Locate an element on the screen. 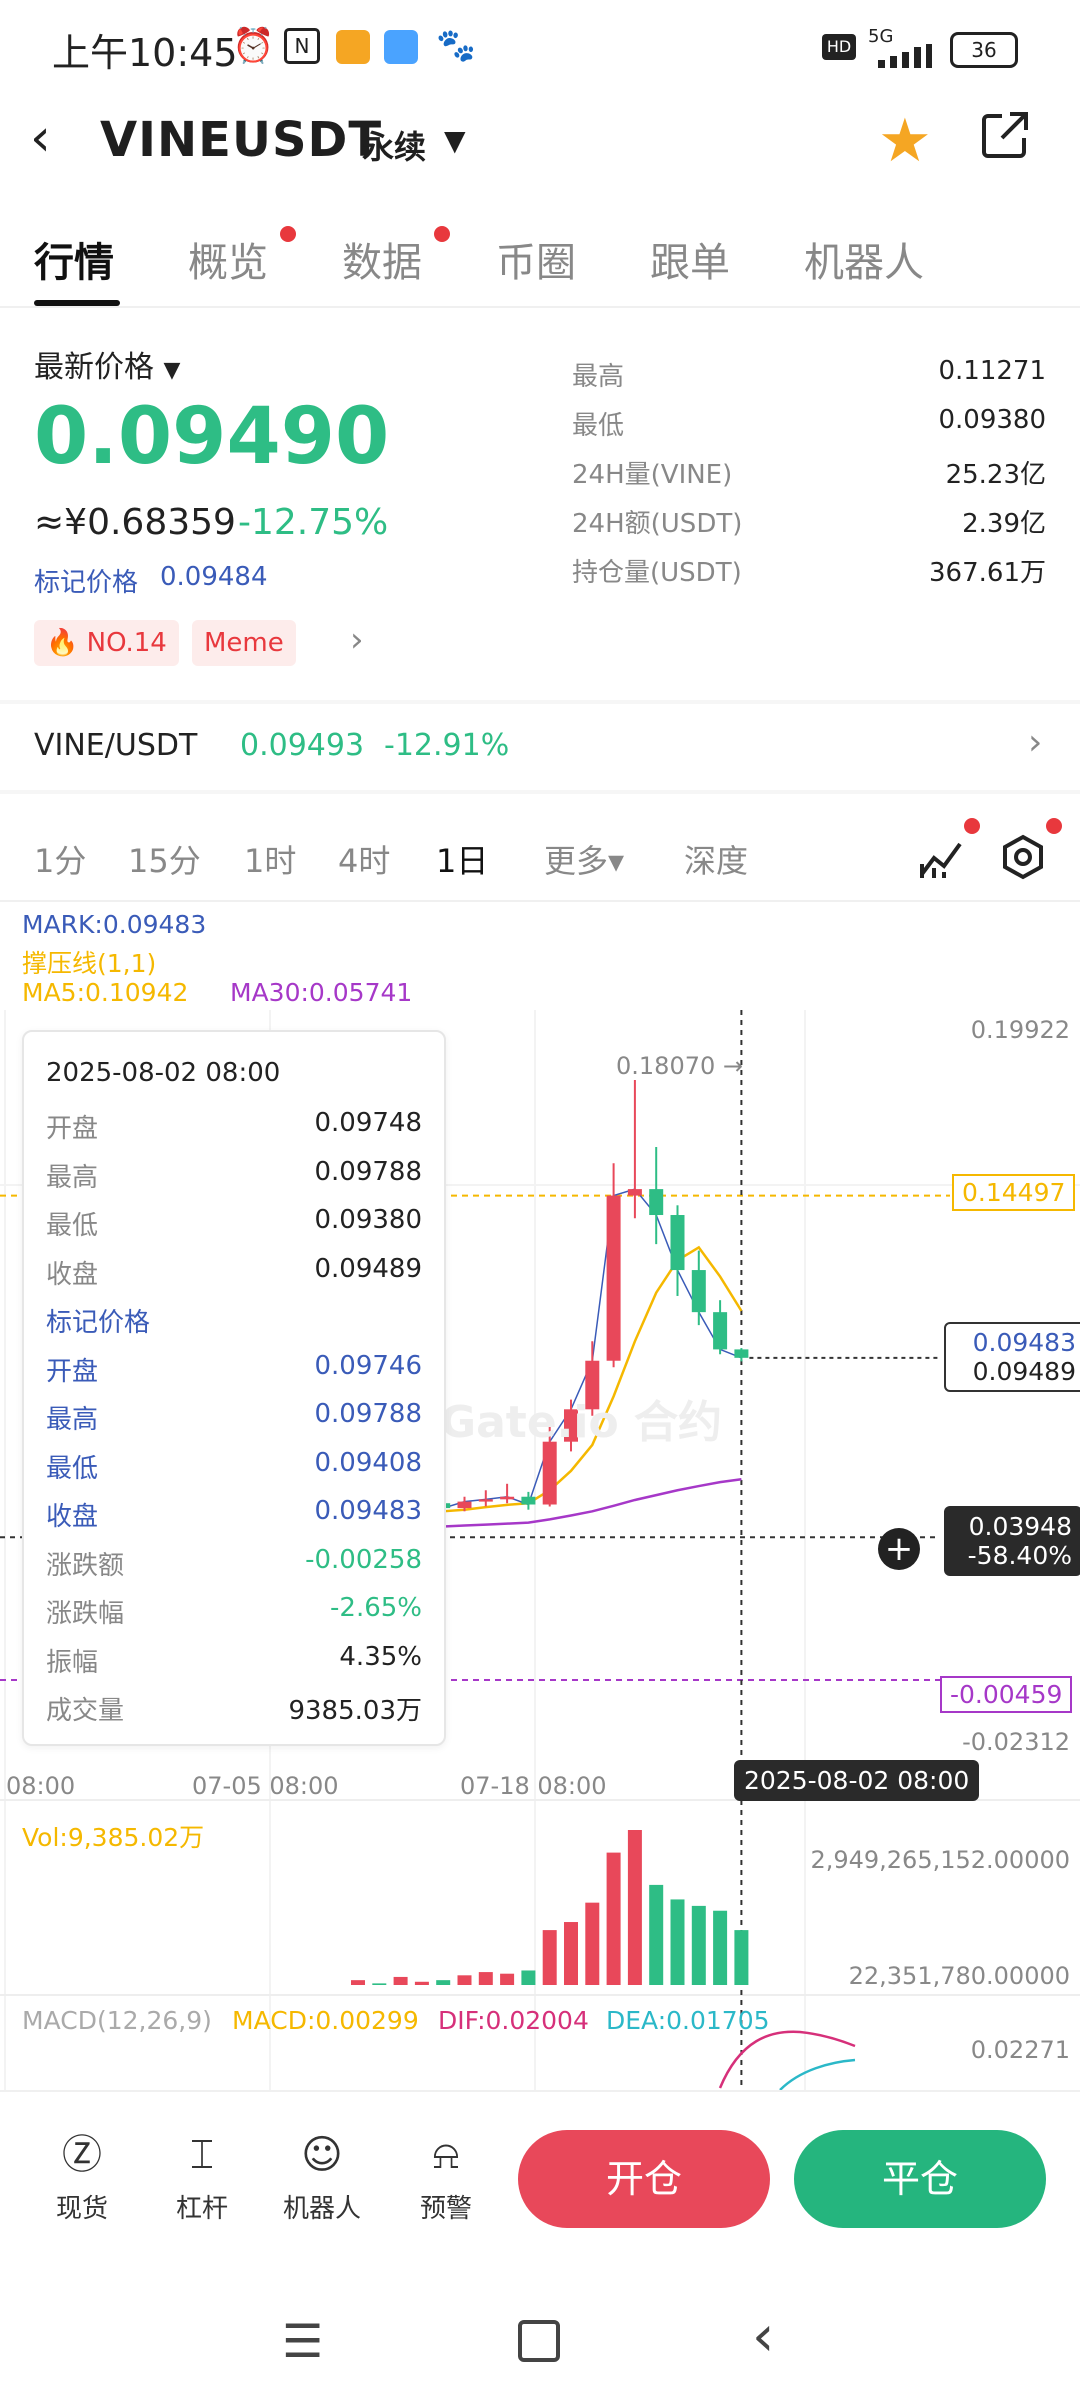  tooltip-key: 开盘 is located at coordinates (72, 1129).